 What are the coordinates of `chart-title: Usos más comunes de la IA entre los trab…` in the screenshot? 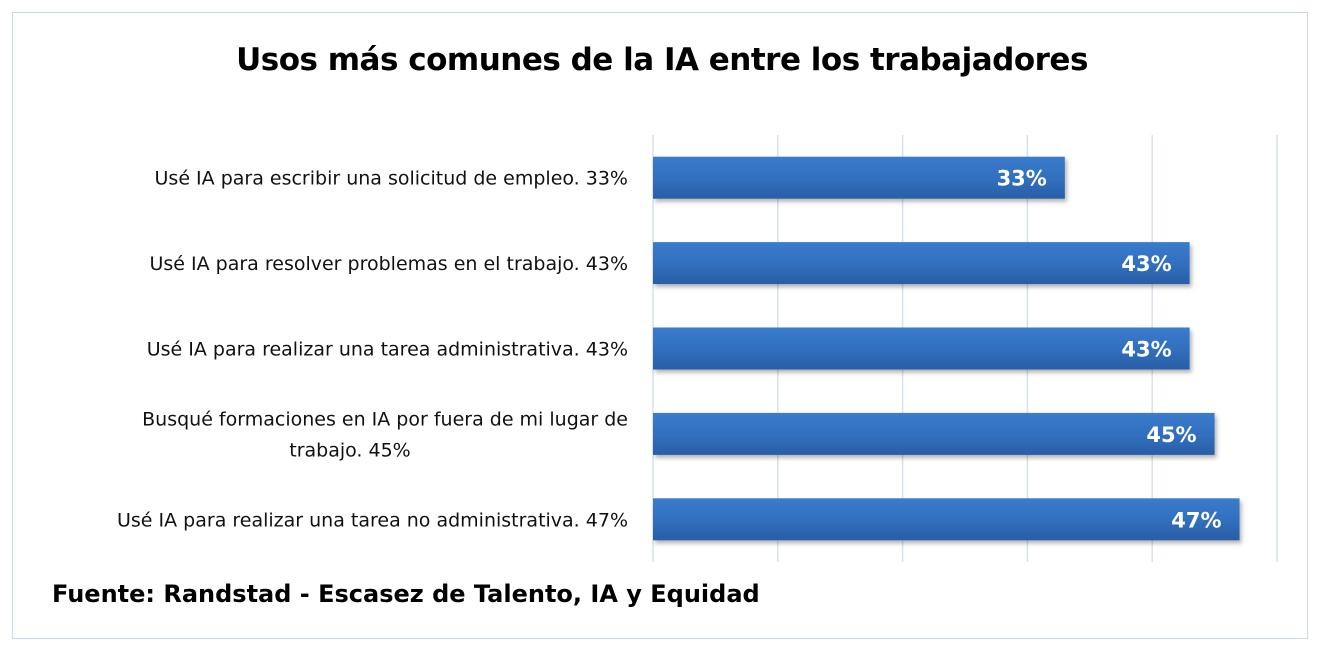 It's located at (662, 60).